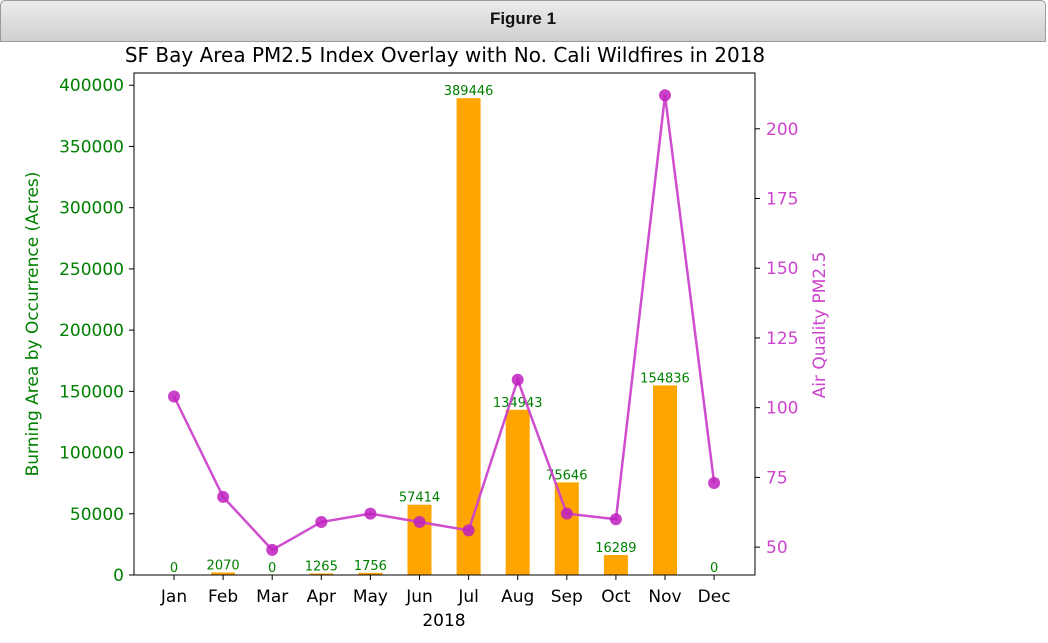  Describe the element at coordinates (91, 147) in the screenshot. I see `y-tick-label: 350000` at that location.